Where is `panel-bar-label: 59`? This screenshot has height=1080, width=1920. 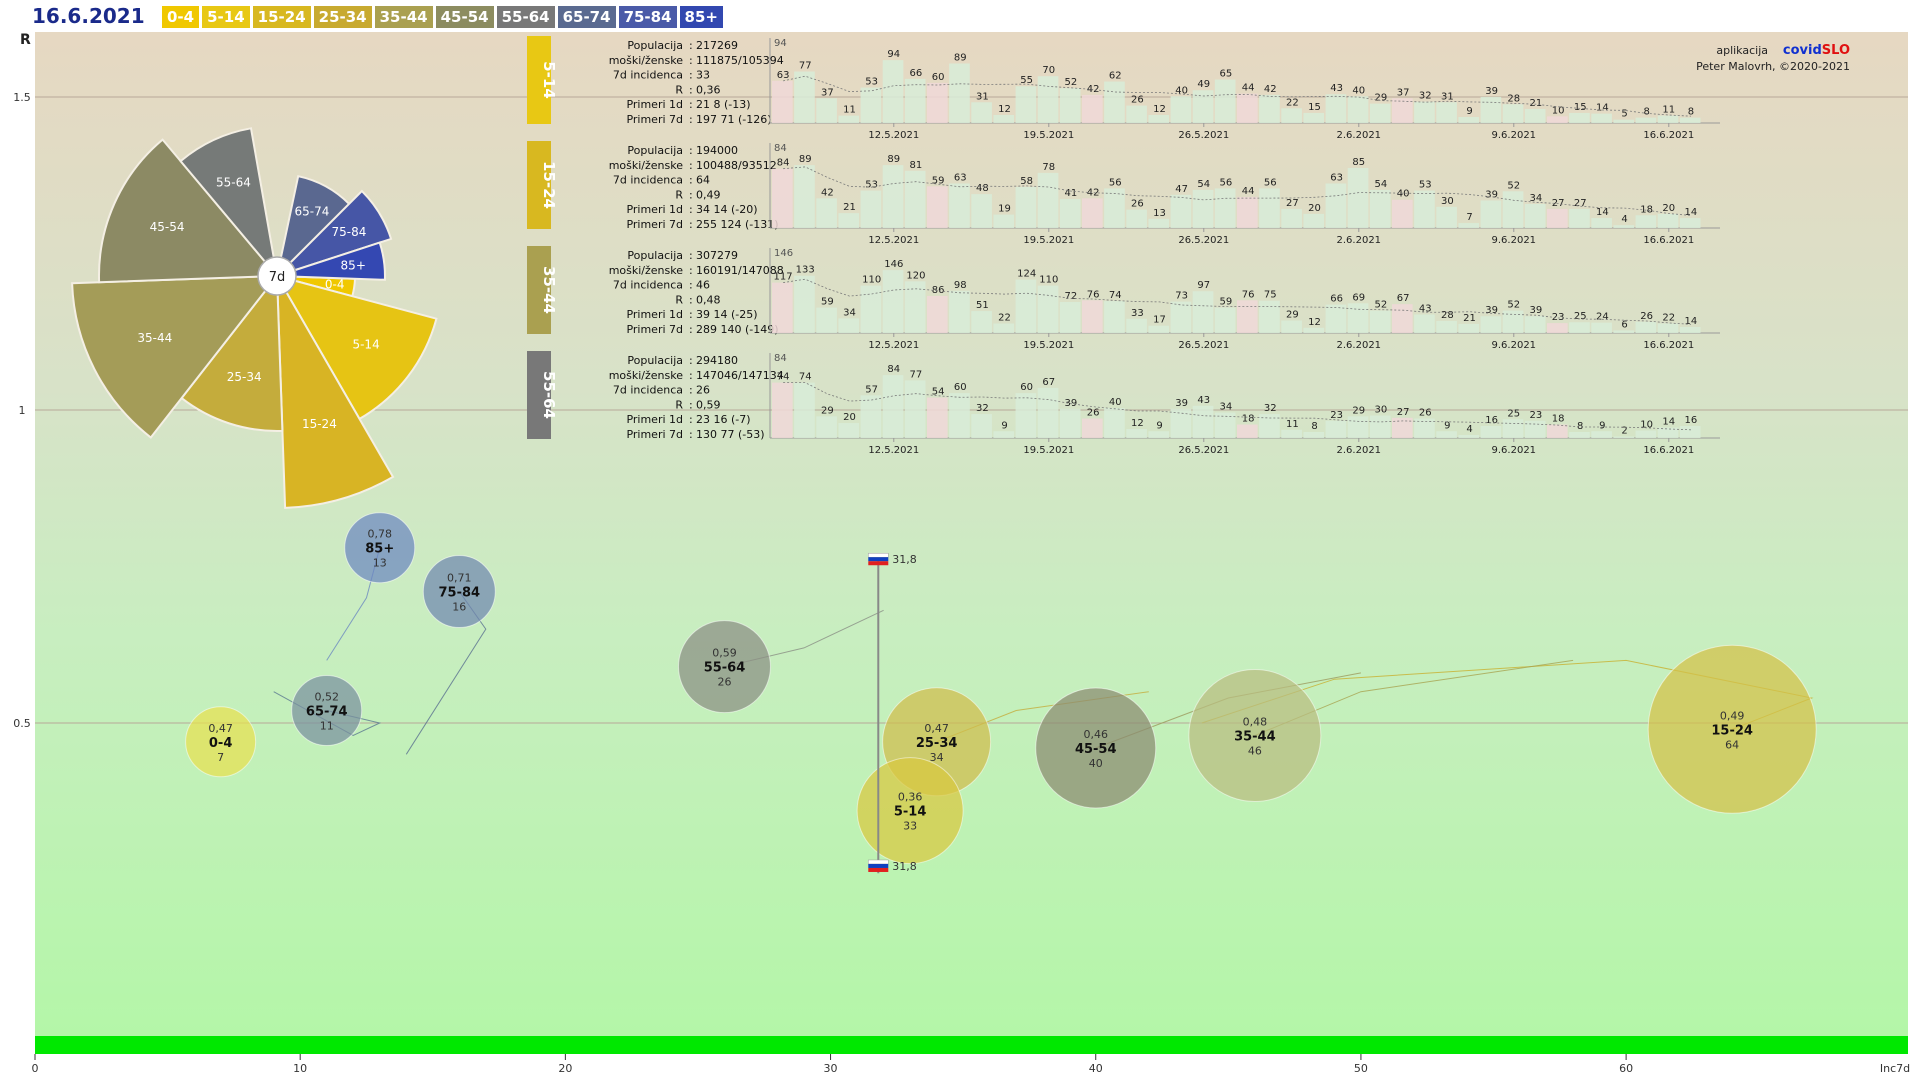 panel-bar-label: 59 is located at coordinates (827, 302).